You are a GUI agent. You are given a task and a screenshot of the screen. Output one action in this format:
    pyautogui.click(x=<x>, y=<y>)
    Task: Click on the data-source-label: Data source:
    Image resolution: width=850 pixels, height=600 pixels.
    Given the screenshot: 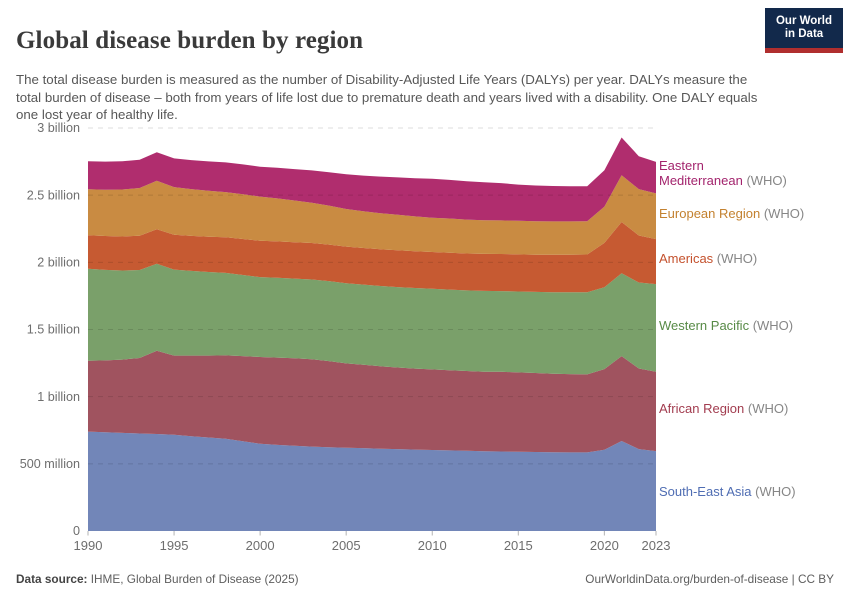 What is the action you would take?
    pyautogui.click(x=52, y=579)
    